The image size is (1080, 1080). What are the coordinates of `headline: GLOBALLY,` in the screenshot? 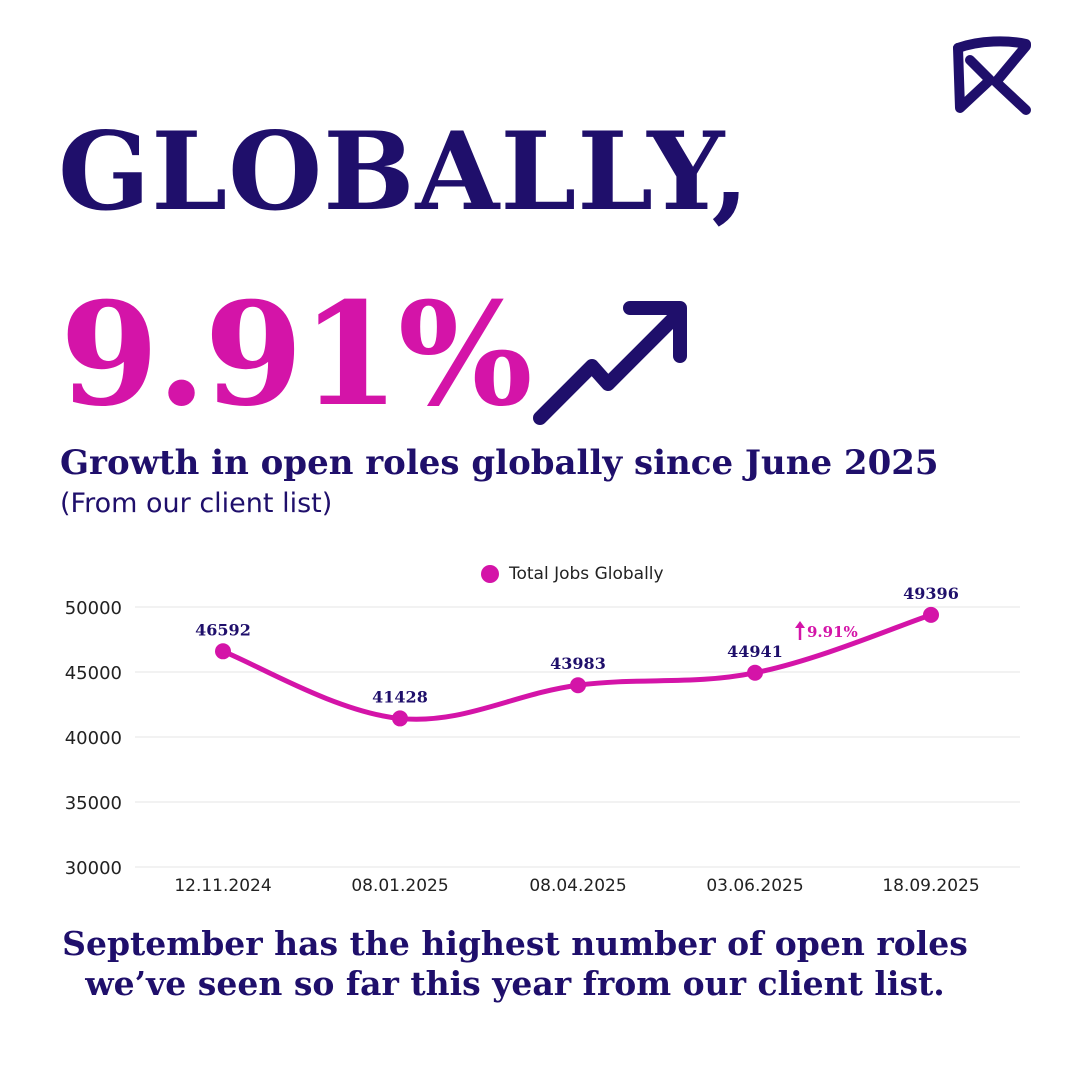 It's located at (404, 172).